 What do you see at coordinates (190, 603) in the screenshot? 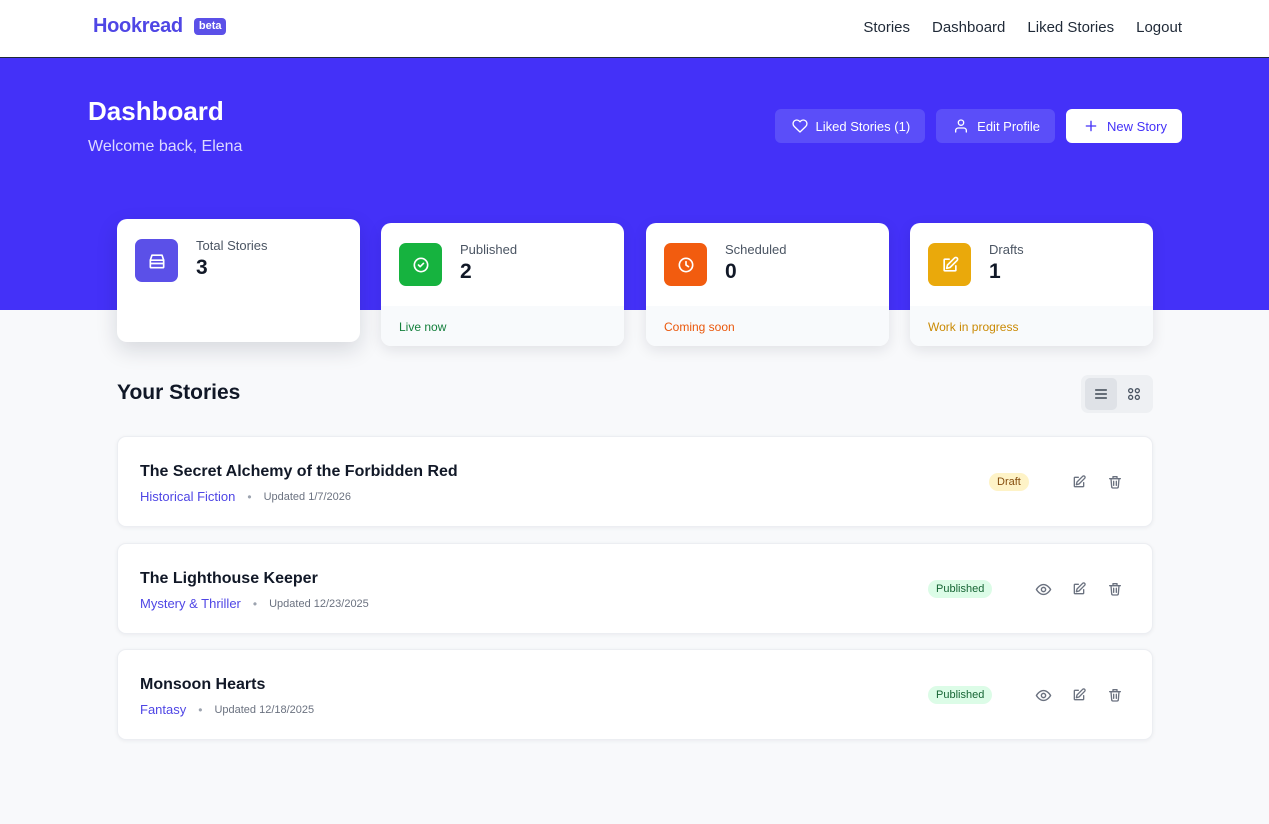
I see `story-genre: Mystery & Thriller` at bounding box center [190, 603].